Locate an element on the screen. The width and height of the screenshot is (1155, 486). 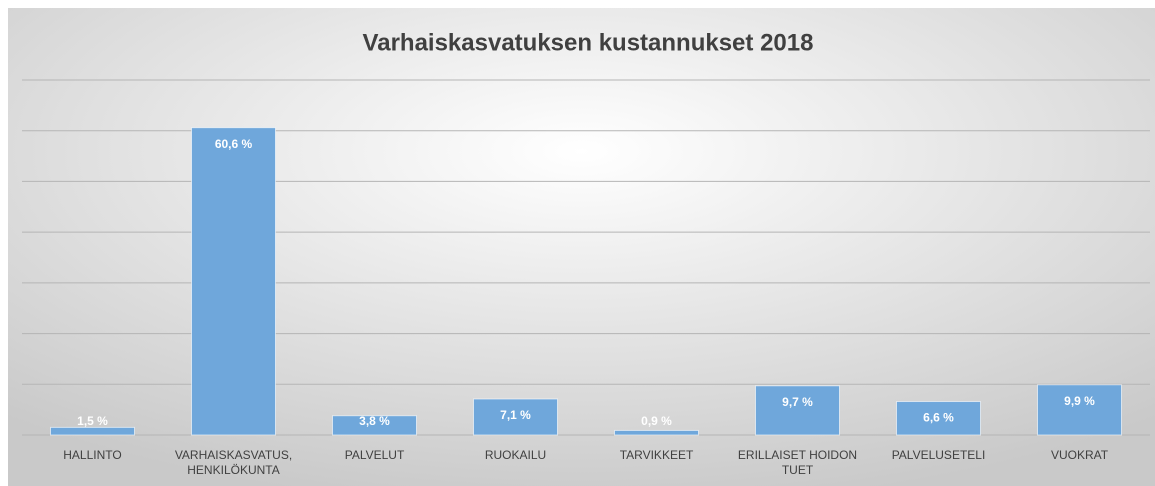
data-label: 1,5 % is located at coordinates (92, 421).